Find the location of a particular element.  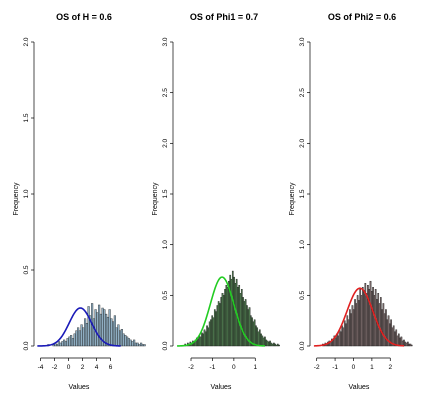

y-tick-label: 0.5 is located at coordinates (26, 269).